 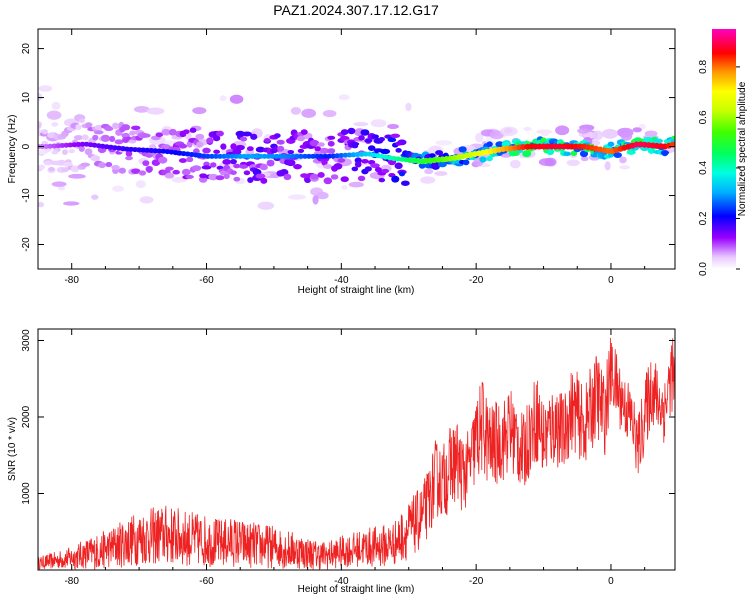 I want to click on snr-ytick-label: 1000, so click(x=26, y=493).